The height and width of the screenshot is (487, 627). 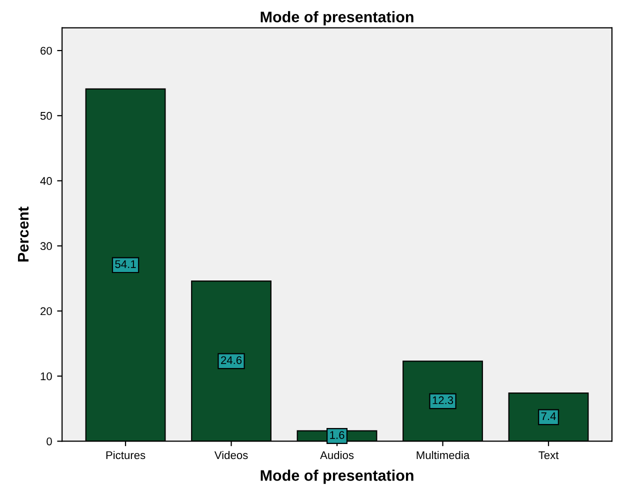 What do you see at coordinates (23, 234) in the screenshot?
I see `y-axis-title: Percent` at bounding box center [23, 234].